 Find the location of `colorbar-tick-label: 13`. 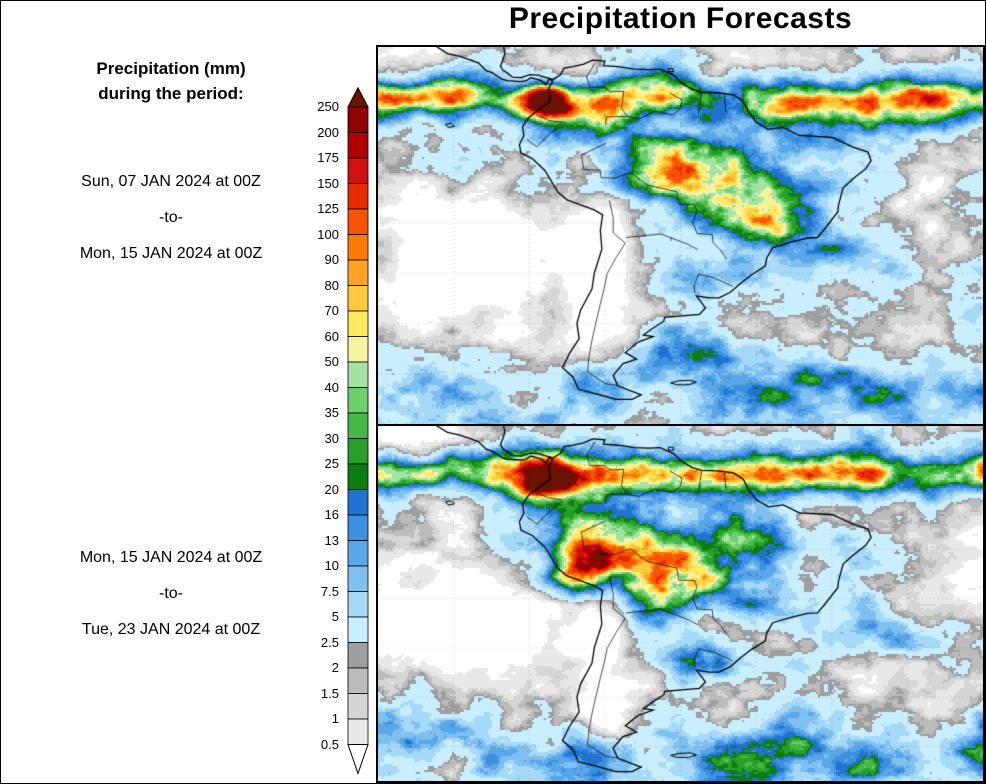

colorbar-tick-label: 13 is located at coordinates (331, 540).